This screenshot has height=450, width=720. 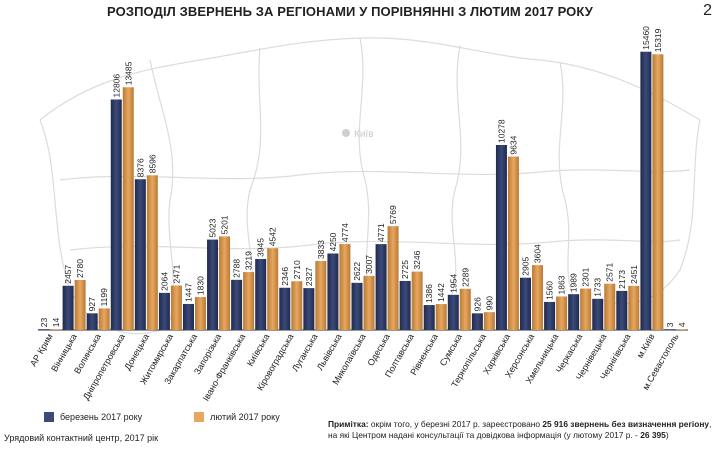 What do you see at coordinates (104, 297) in the screenshot?
I see `data-label-february-2: 1199` at bounding box center [104, 297].